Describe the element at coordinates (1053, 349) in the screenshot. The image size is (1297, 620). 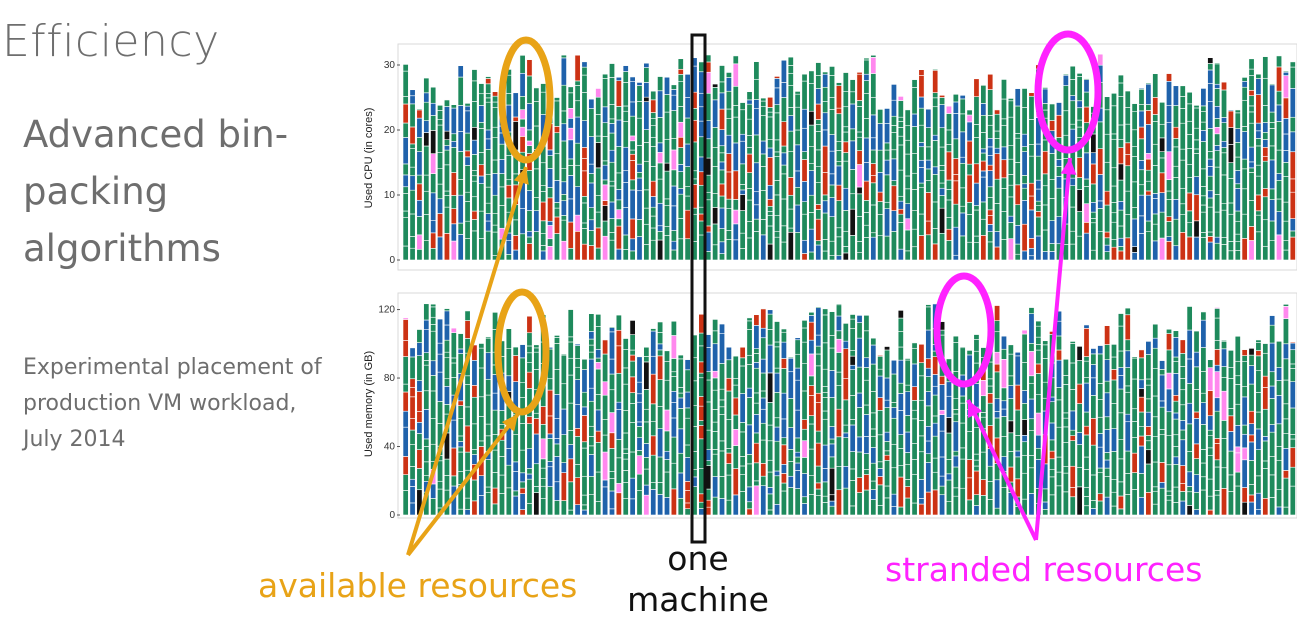
I see `stranded-arrow-cpu` at that location.